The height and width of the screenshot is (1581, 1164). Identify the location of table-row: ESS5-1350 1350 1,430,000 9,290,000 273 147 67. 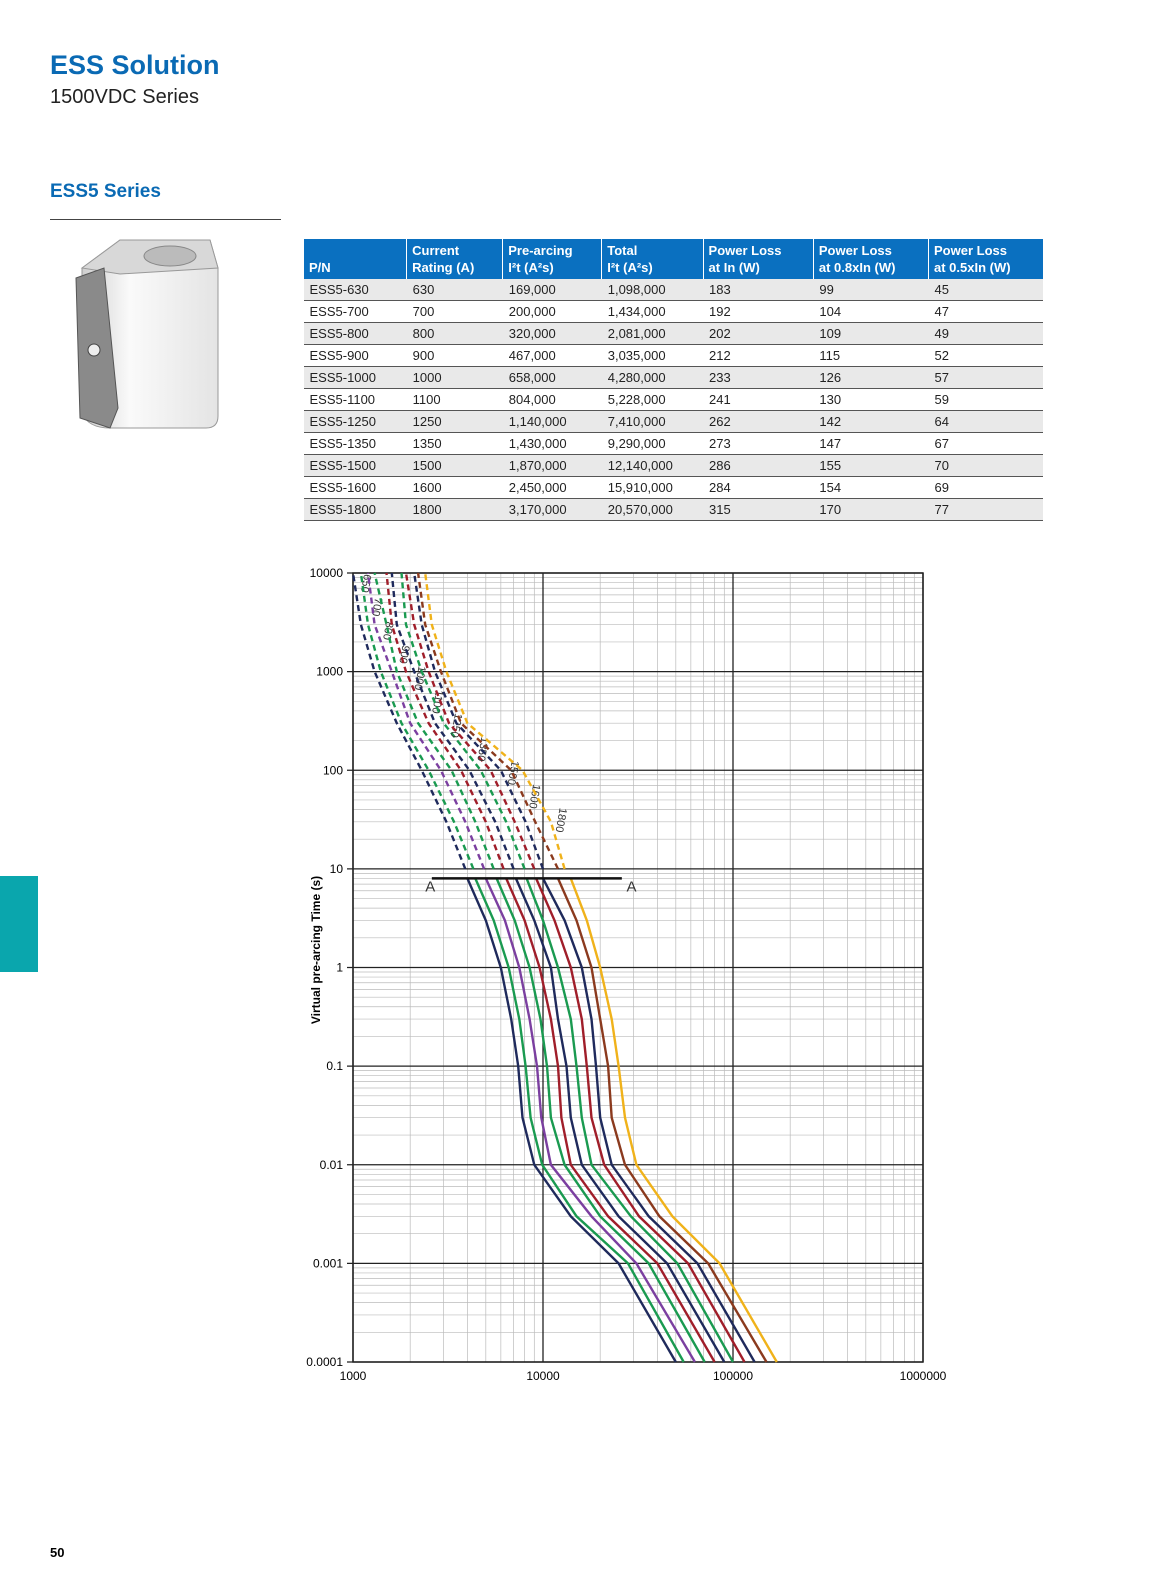
(673, 443).